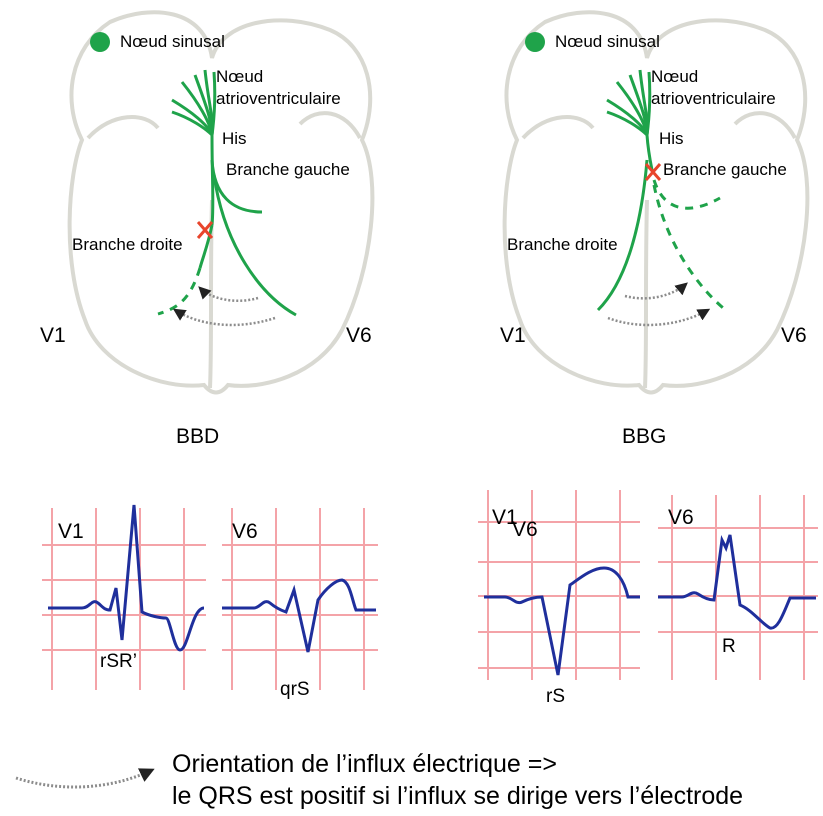  Describe the element at coordinates (794, 335) in the screenshot. I see `lead-v6-label-right: V6` at that location.